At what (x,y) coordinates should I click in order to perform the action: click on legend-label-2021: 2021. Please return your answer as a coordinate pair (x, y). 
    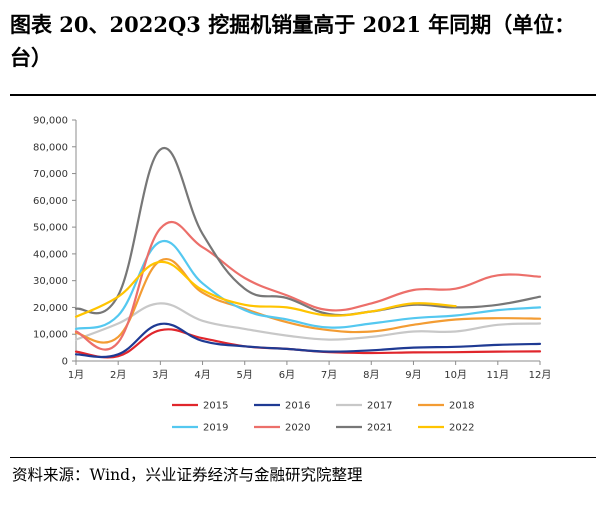
    Looking at the image, I should click on (379, 428).